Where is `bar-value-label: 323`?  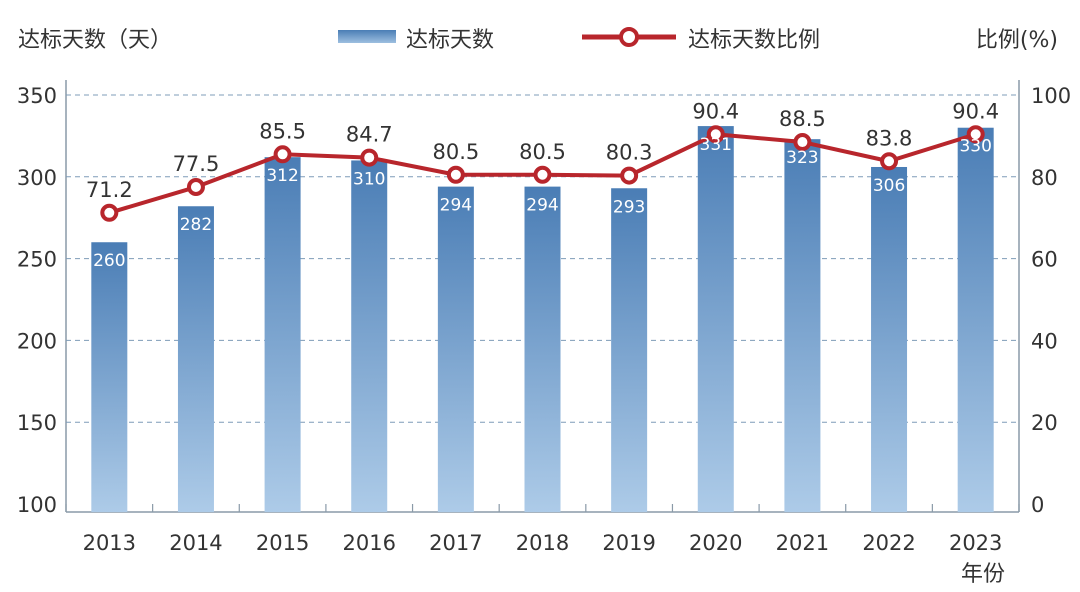
bar-value-label: 323 is located at coordinates (802, 158).